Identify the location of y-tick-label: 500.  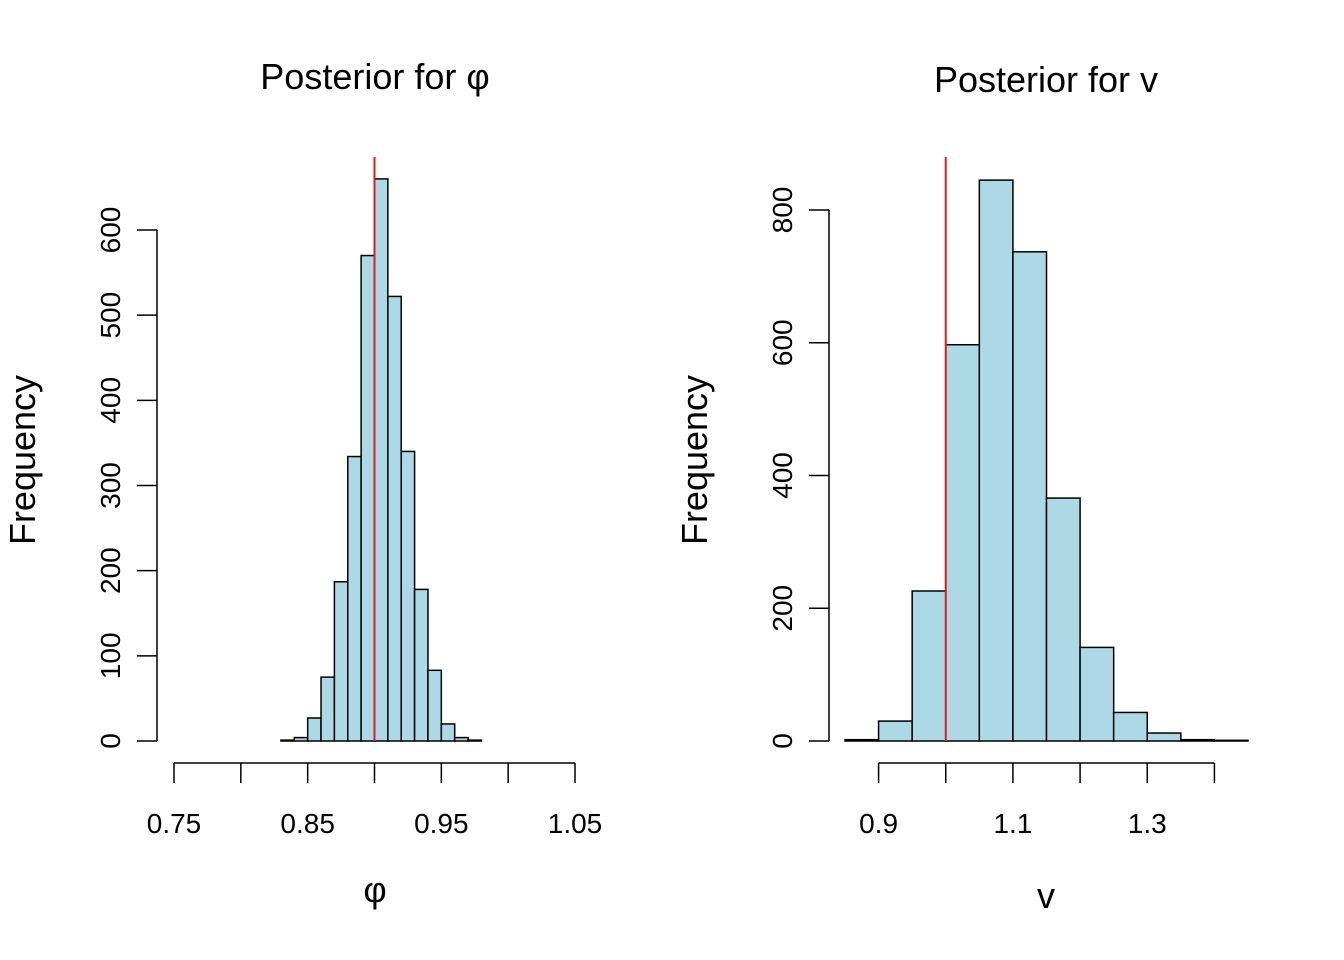
(110, 315).